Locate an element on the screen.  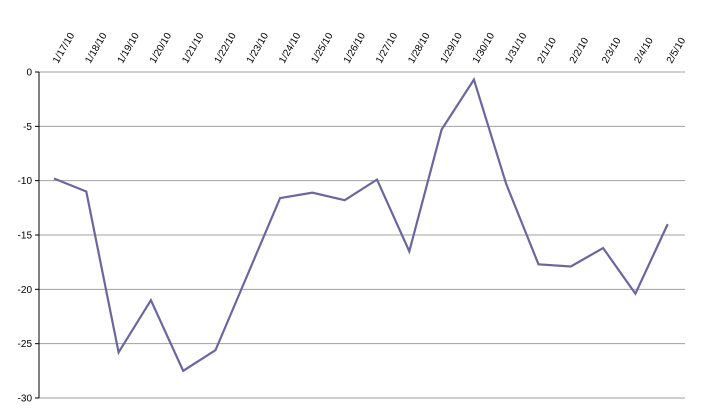
x-tick-label: 1/18/10 is located at coordinates (96, 48).